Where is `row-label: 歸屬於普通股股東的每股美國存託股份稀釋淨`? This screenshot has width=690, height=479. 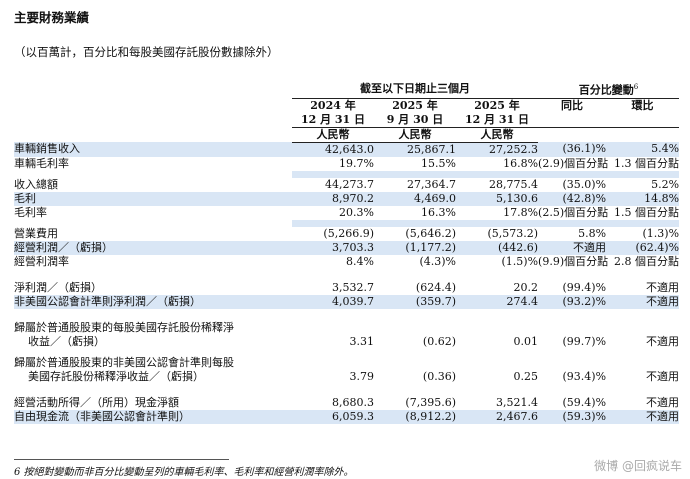
row-label: 歸屬於普通股股東的每股美國存託股份稀釋淨 is located at coordinates (124, 327).